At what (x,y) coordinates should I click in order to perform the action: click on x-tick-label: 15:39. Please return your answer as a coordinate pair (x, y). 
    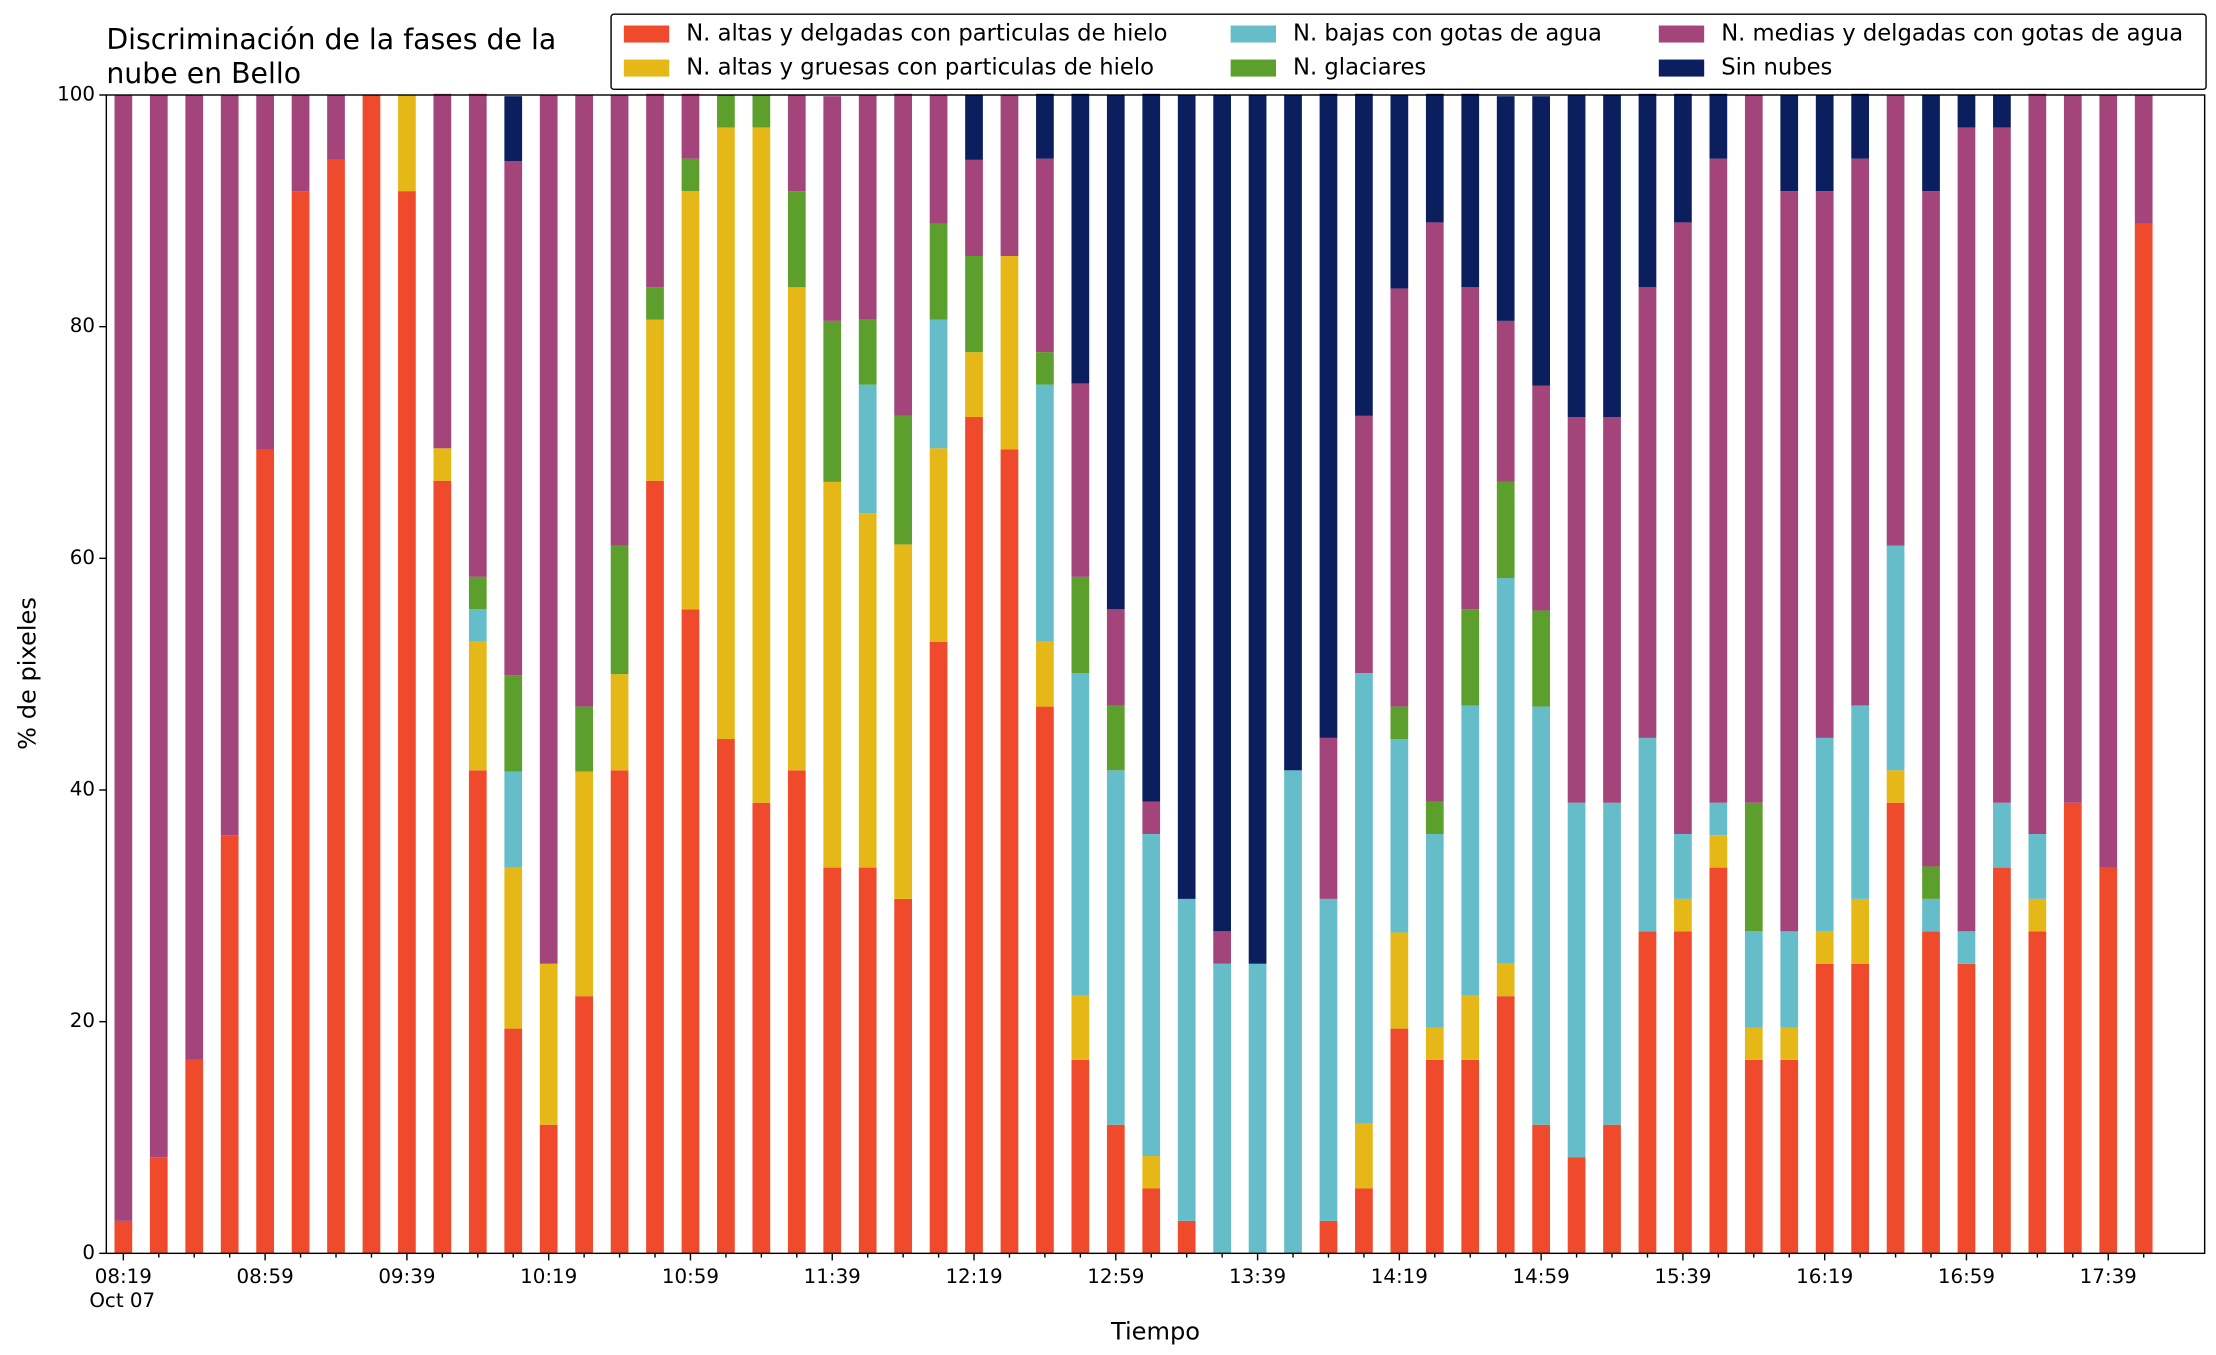
    Looking at the image, I should click on (1682, 1276).